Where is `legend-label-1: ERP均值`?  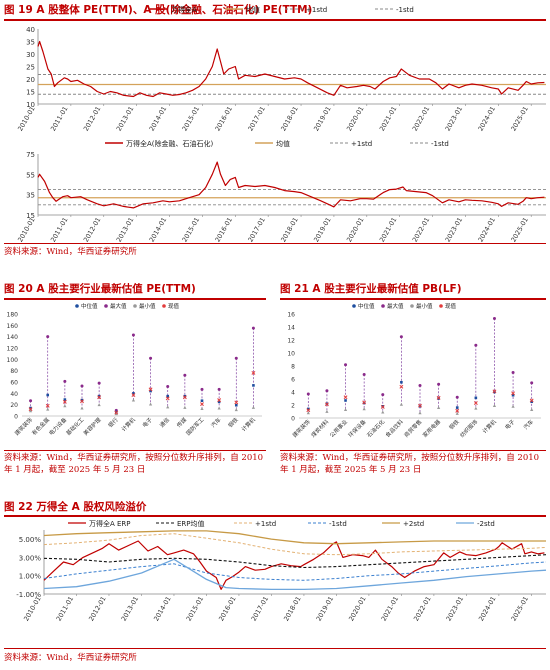
legend-label-1: ERP均值 is located at coordinates (191, 523).